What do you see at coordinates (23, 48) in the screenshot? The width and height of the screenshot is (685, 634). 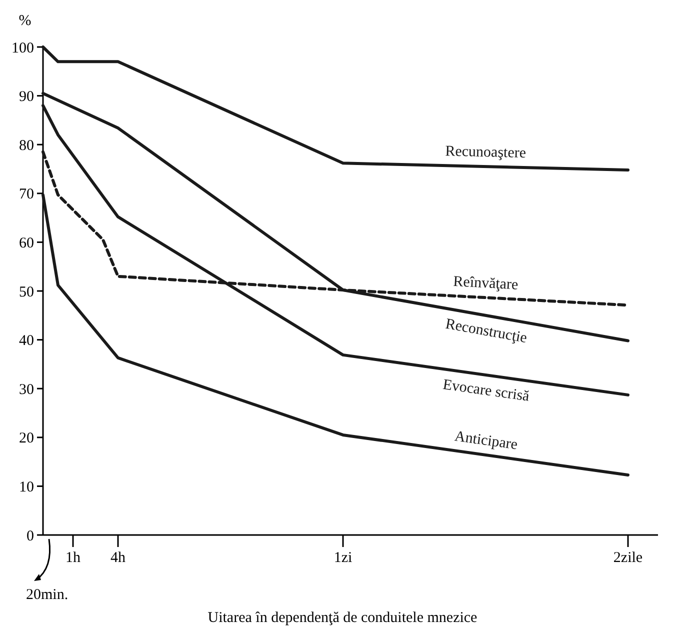 I see `y-tick-label: 100` at bounding box center [23, 48].